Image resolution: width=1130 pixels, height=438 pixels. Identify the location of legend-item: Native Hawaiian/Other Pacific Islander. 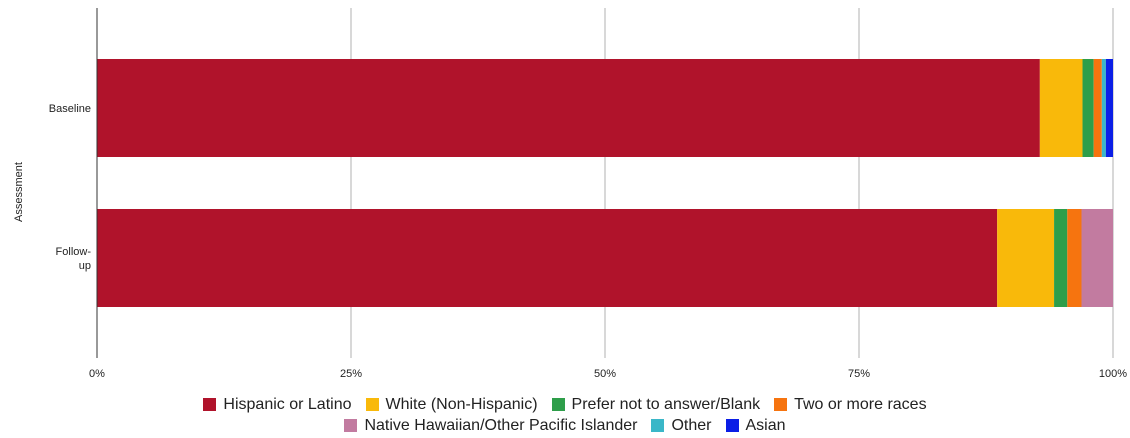
(490, 426).